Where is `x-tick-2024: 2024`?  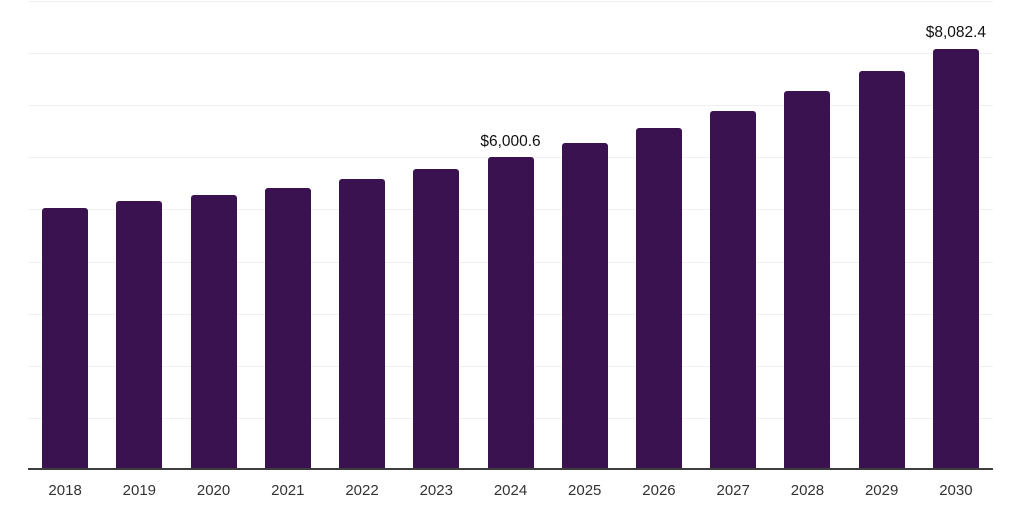
x-tick-2024: 2024 is located at coordinates (510, 490).